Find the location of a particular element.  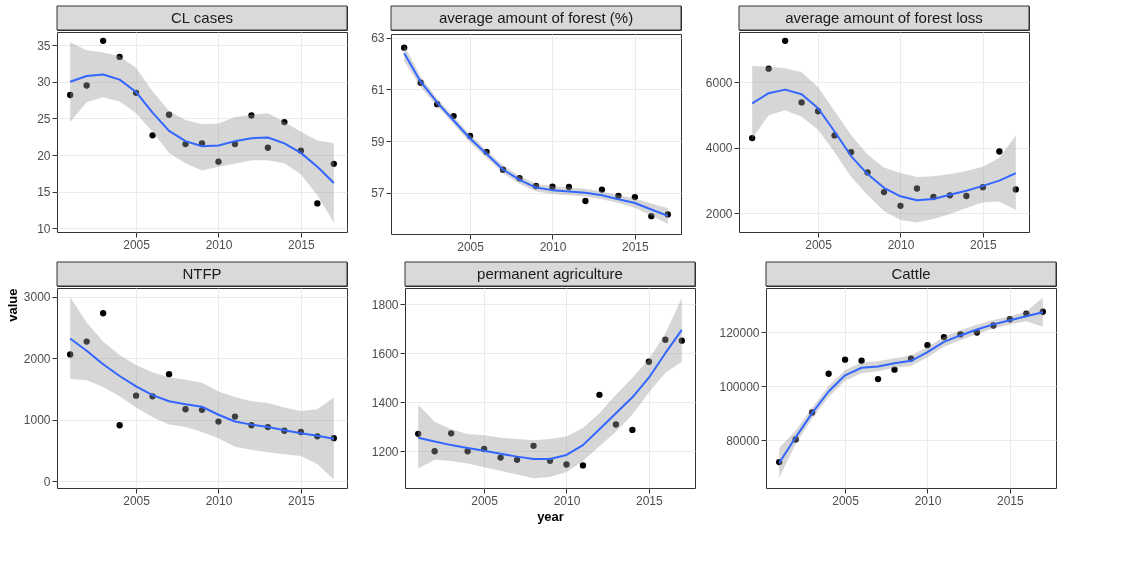

chart-title: CL cases is located at coordinates (202, 17).